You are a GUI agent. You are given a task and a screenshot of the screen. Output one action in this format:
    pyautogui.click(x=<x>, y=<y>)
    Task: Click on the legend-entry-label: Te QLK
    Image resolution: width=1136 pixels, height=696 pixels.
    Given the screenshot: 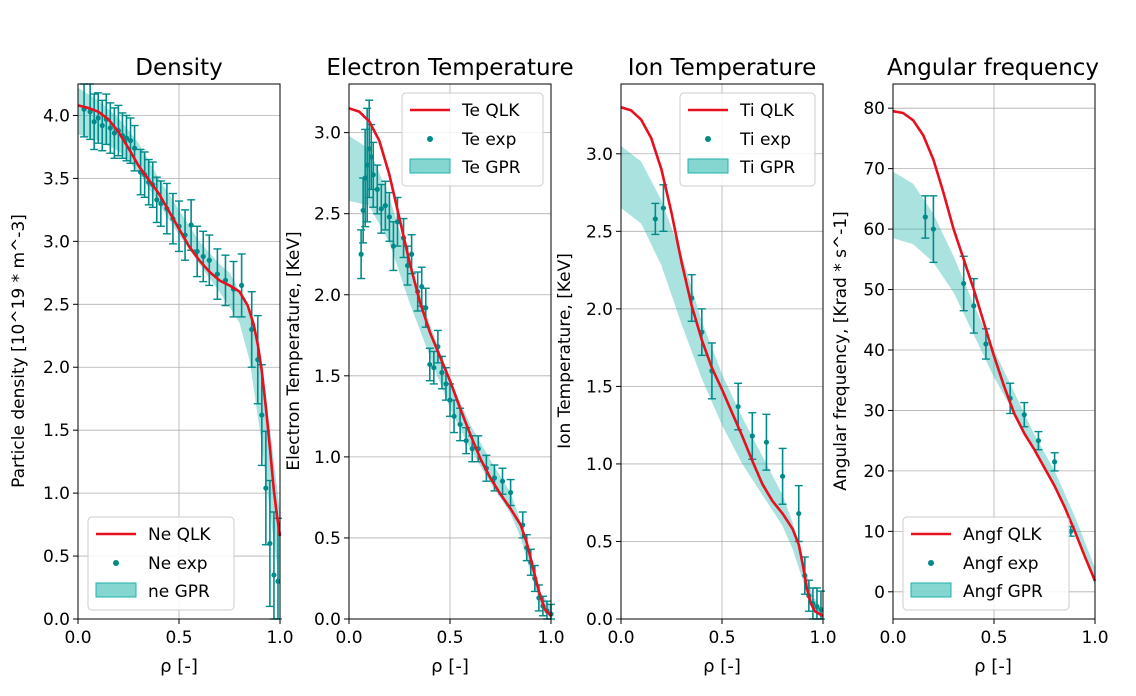 What is the action you would take?
    pyautogui.click(x=490, y=111)
    